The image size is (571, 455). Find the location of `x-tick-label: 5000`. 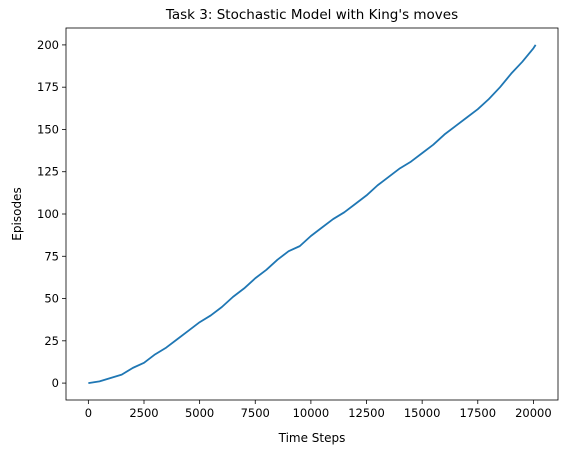

x-tick-label: 5000 is located at coordinates (199, 413).